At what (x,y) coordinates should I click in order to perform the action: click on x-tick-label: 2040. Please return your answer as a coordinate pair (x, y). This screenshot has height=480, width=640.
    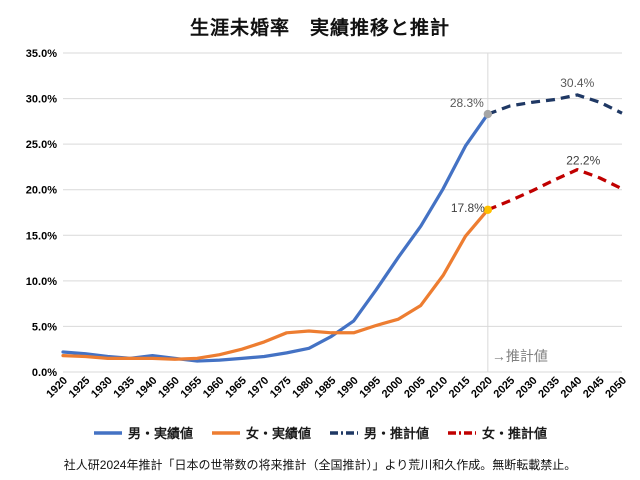
    Looking at the image, I should click on (572, 388).